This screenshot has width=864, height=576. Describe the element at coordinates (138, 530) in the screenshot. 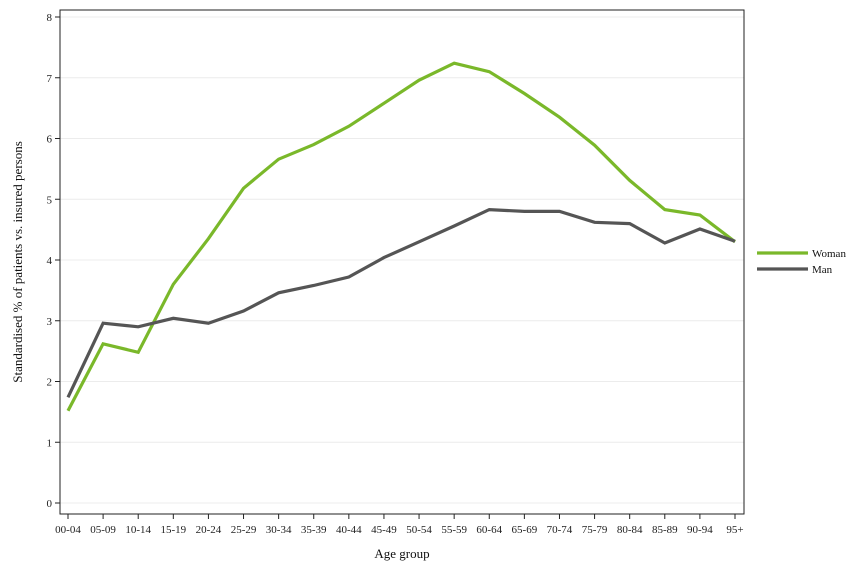

I see `x-tick-label: 10-14` at that location.